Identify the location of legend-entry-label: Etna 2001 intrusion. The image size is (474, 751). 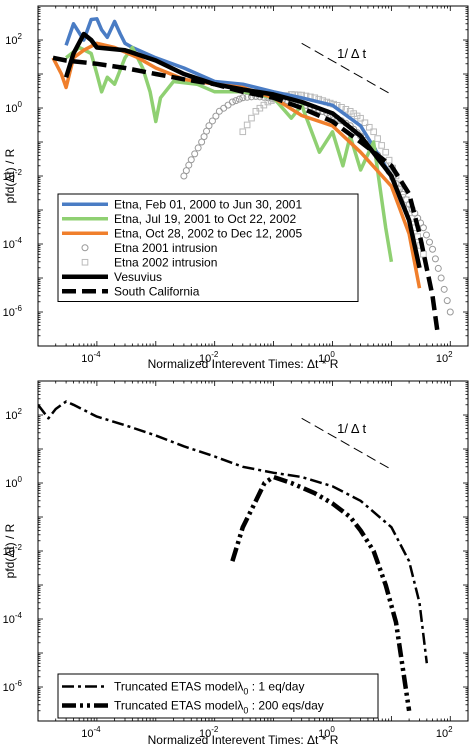
(165, 248).